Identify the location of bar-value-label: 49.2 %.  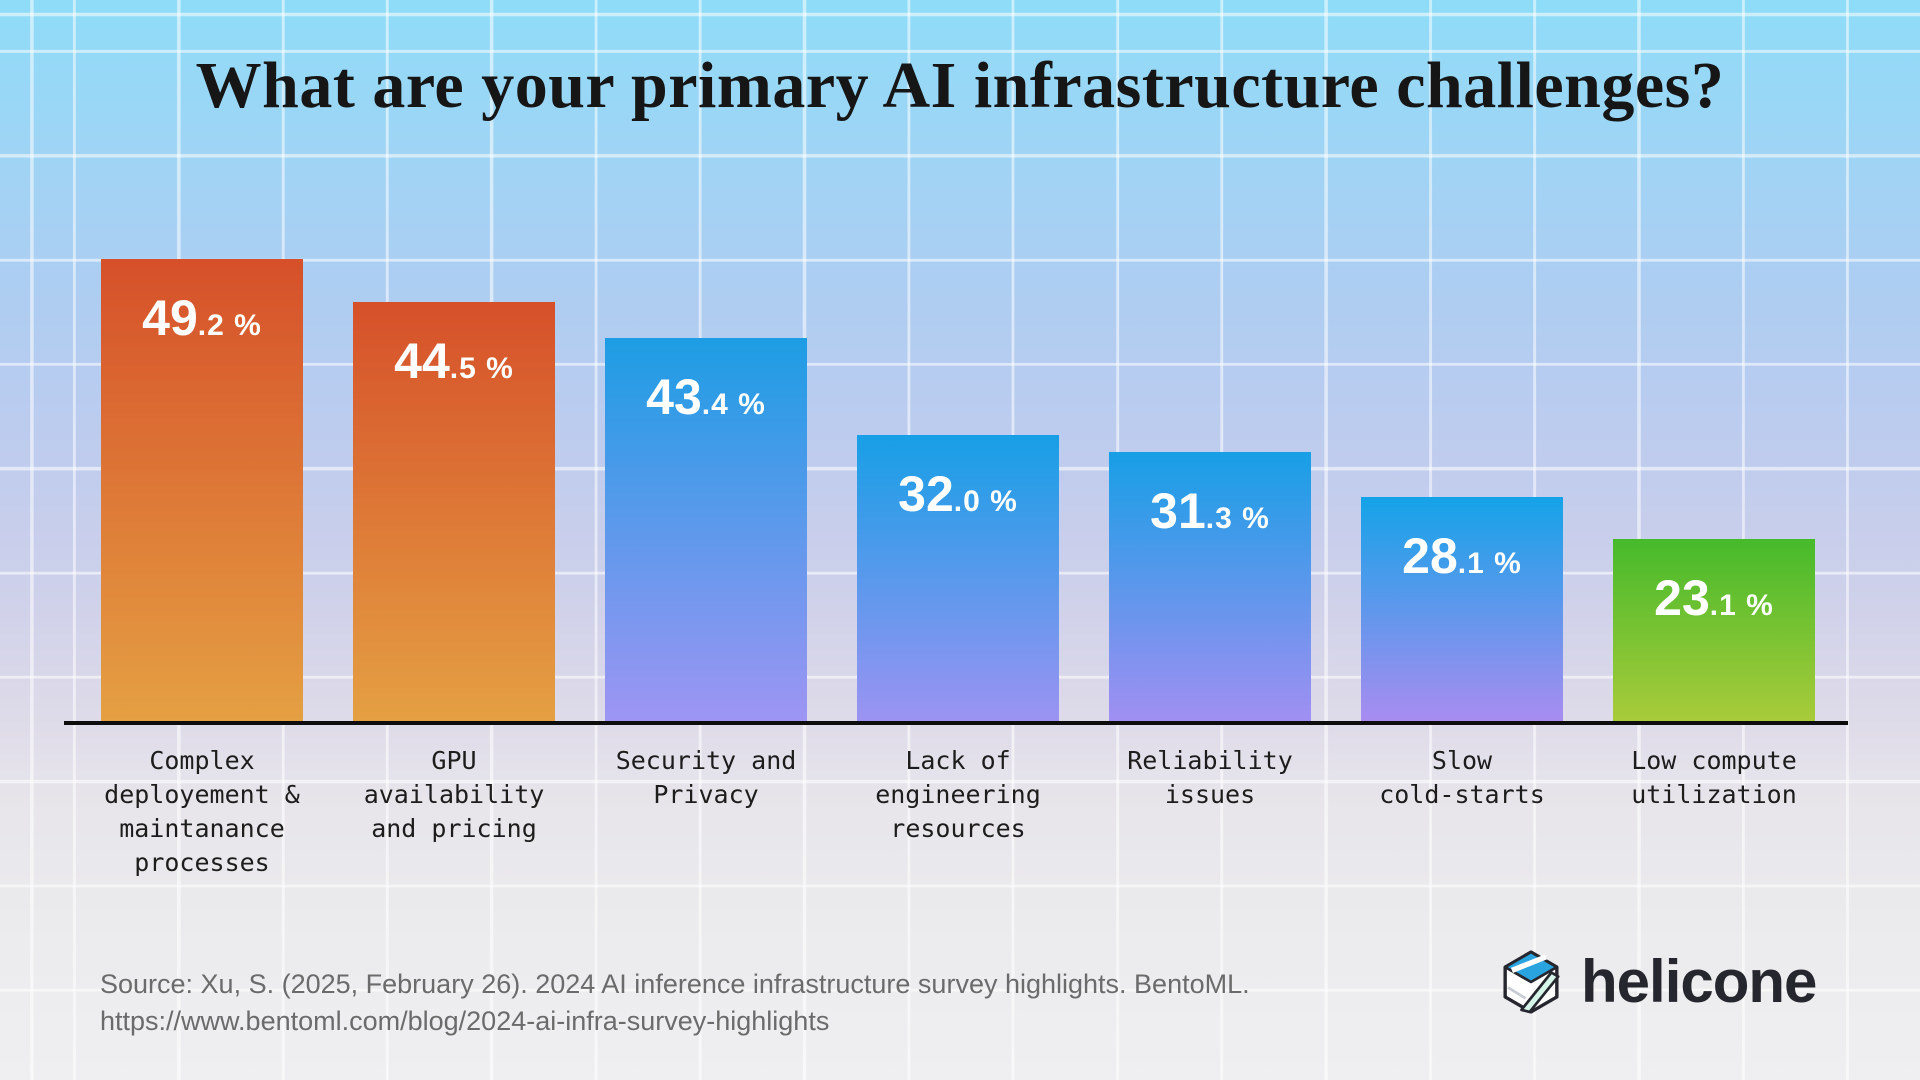
(202, 318).